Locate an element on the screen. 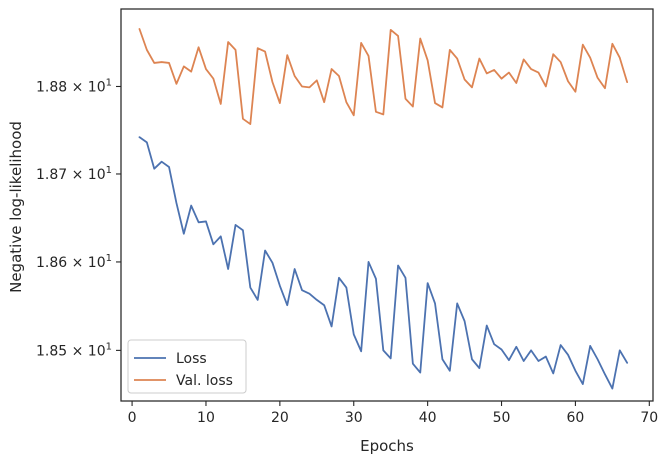 The height and width of the screenshot is (463, 666). x-tick-label: 0 is located at coordinates (132, 418).